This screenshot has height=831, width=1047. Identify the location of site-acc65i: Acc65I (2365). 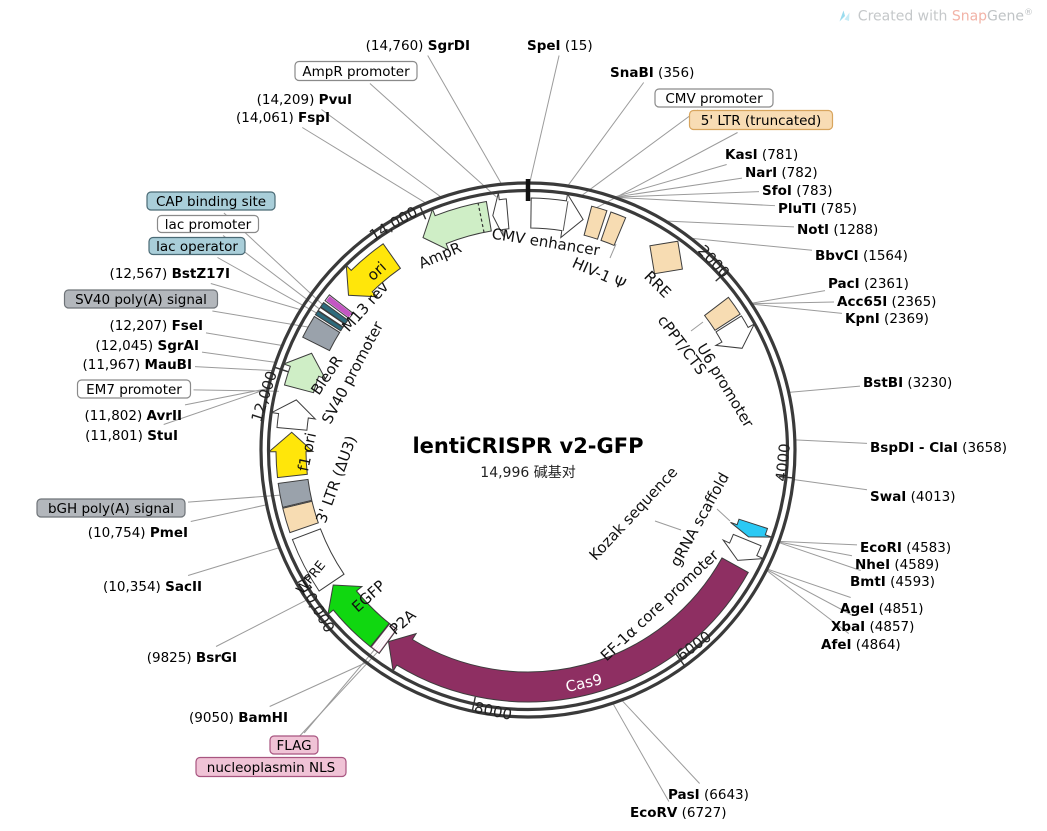
(886, 302).